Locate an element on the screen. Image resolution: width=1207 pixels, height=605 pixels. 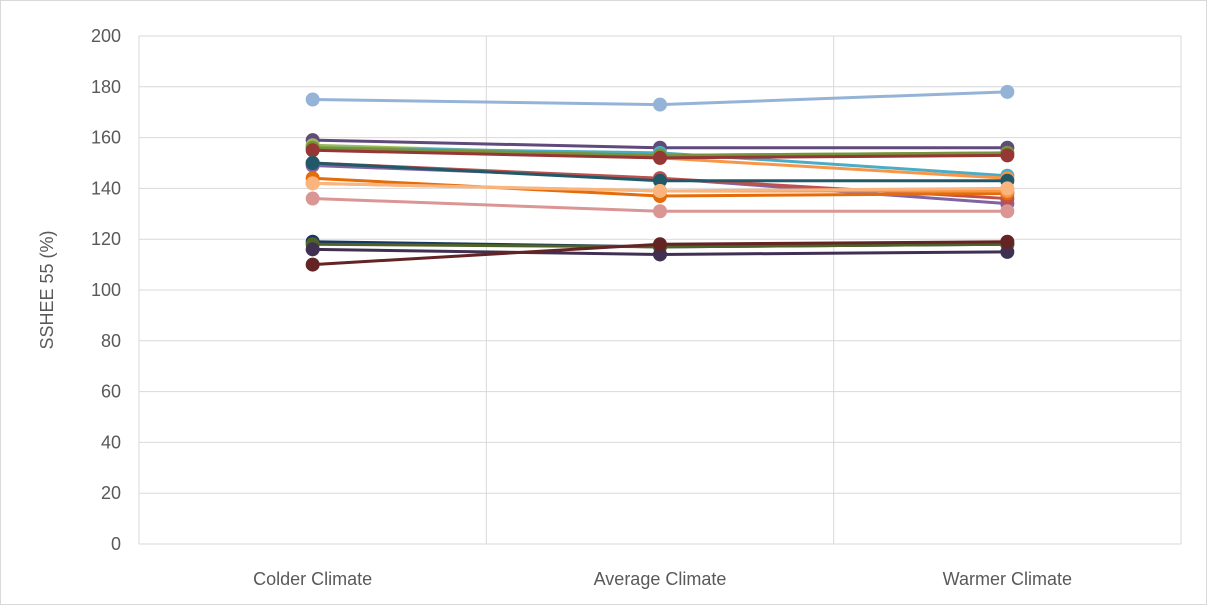
y-axis-tick-labels: 0 20 40 60 80 100 120 140 160 180 200 is located at coordinates (106, 290).